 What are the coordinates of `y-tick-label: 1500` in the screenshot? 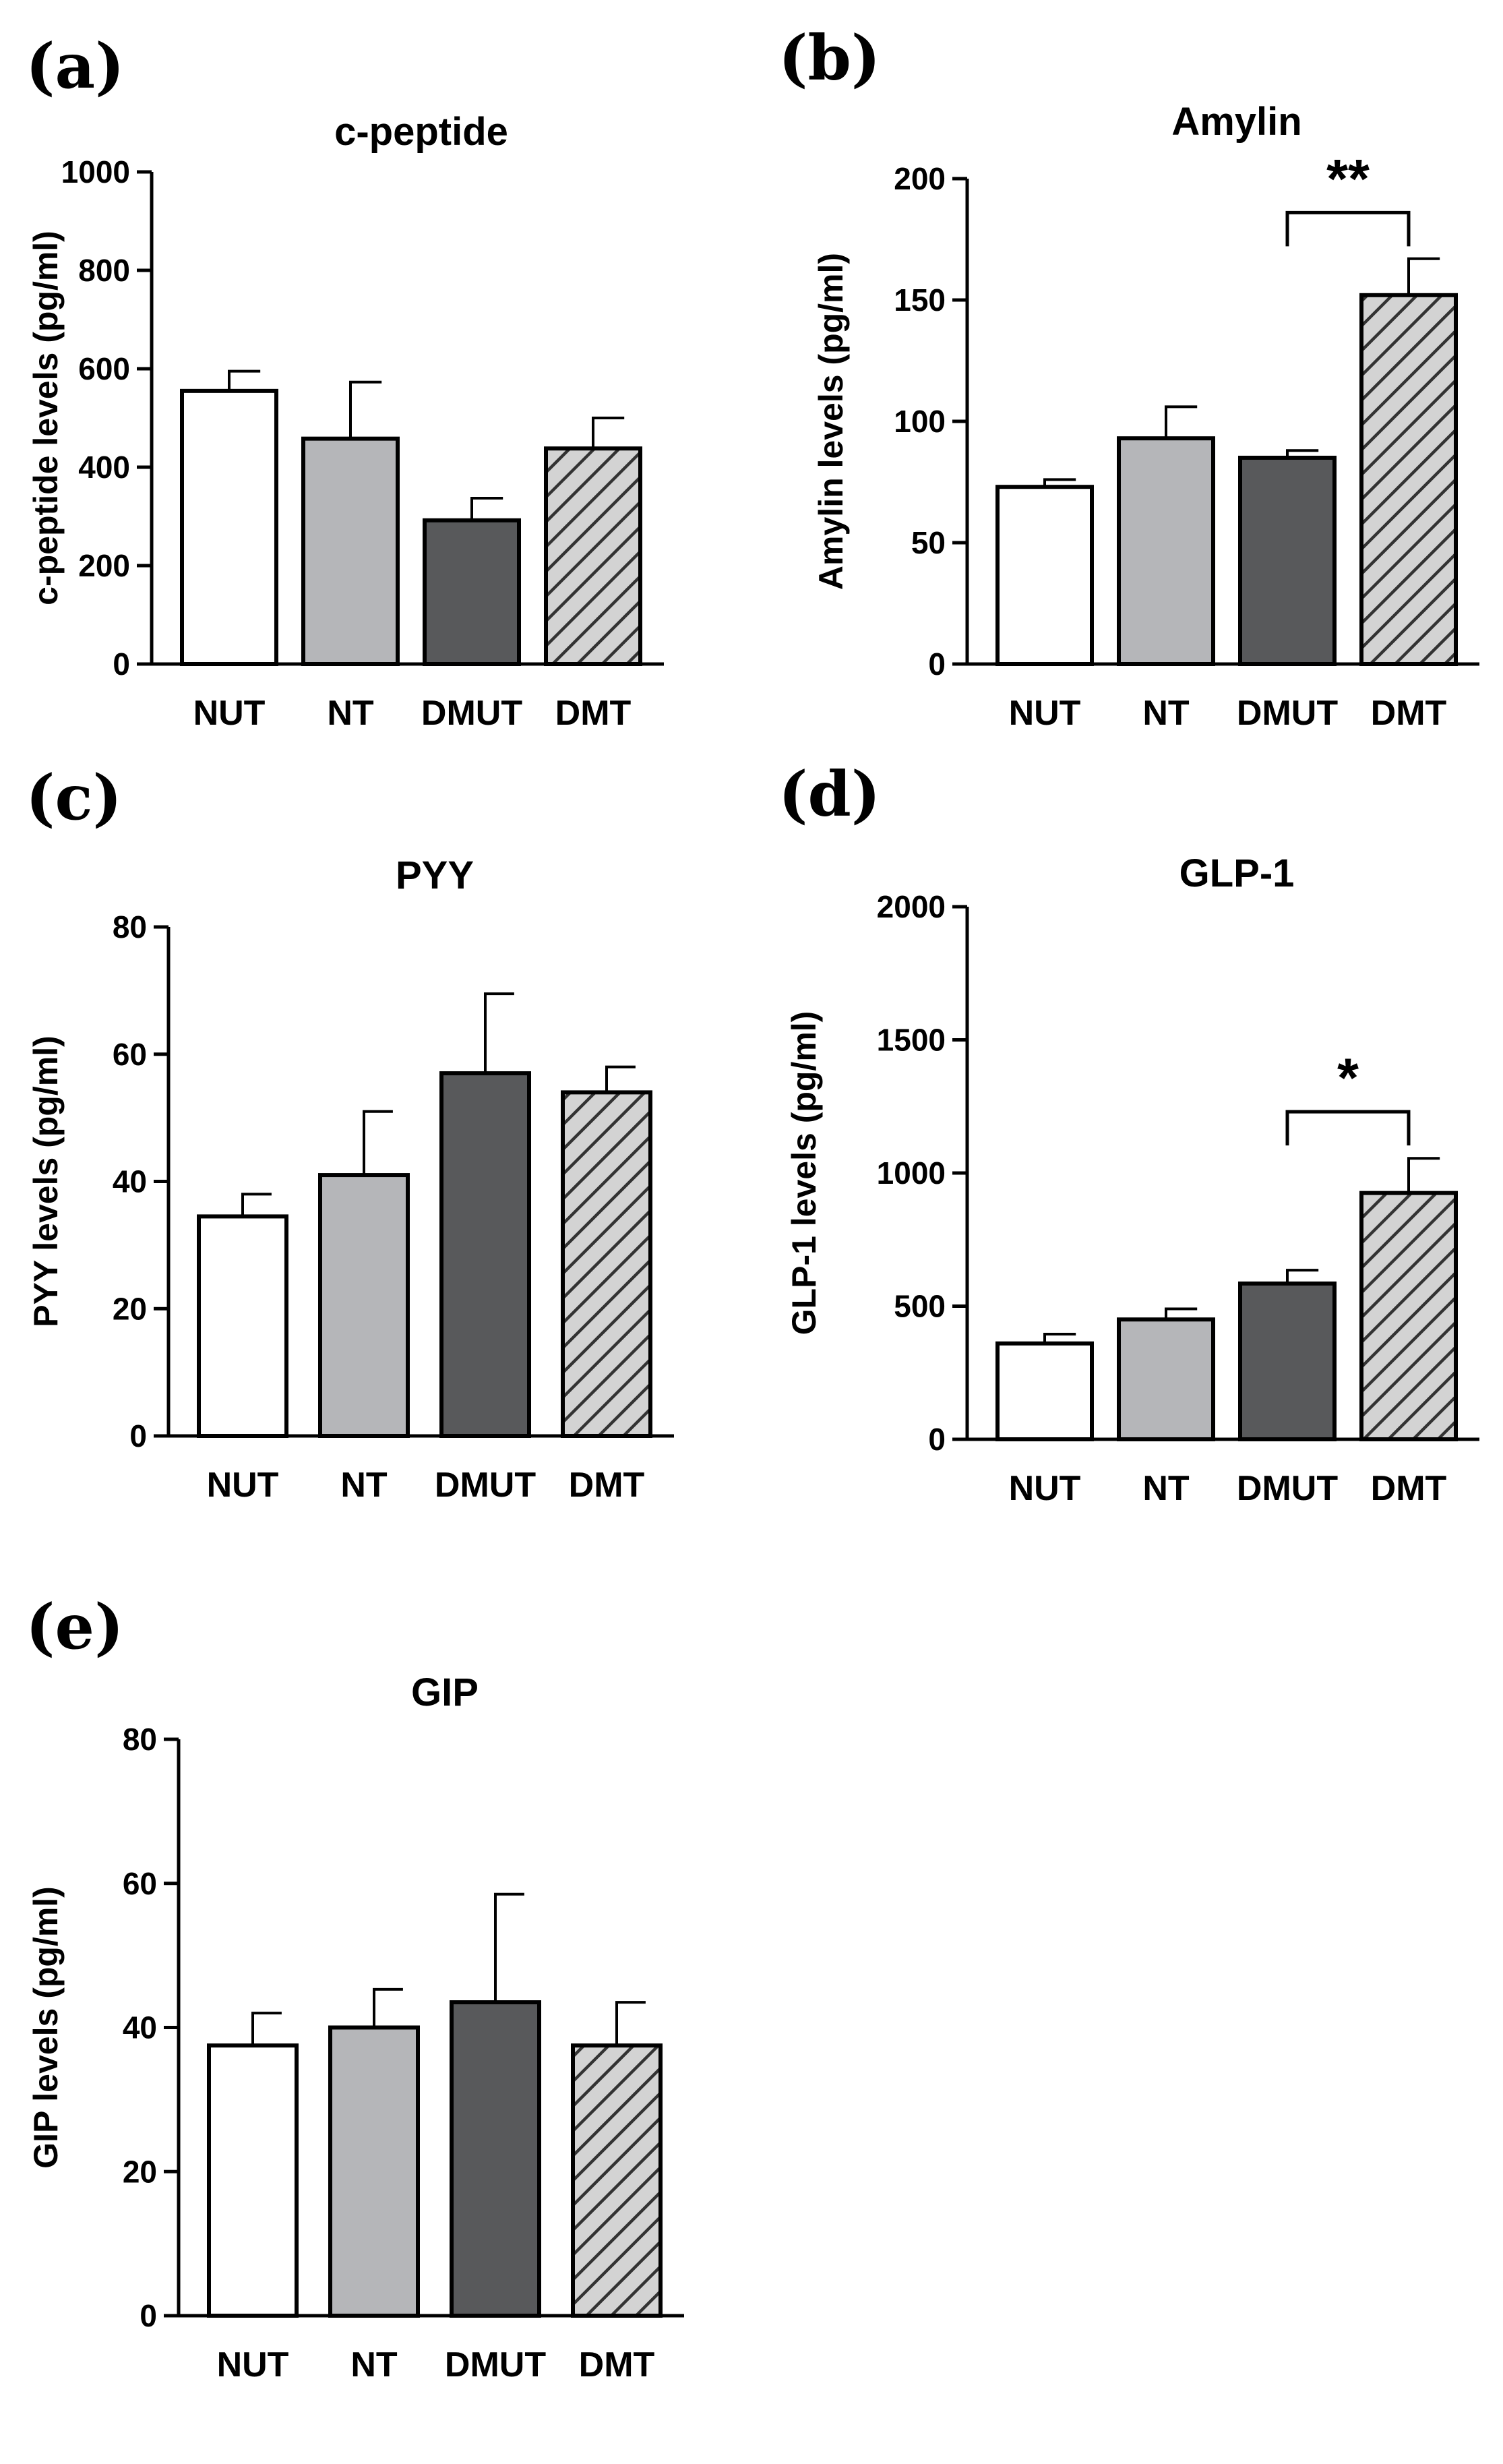 It's located at (911, 1040).